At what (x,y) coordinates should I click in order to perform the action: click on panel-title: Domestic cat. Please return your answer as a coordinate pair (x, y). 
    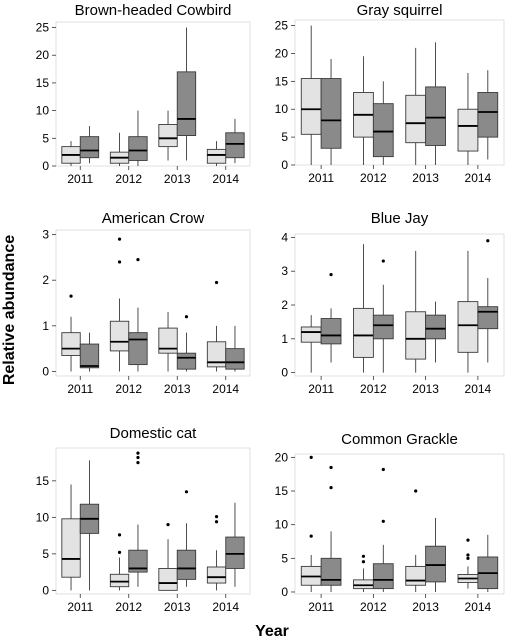
    Looking at the image, I should click on (154, 433).